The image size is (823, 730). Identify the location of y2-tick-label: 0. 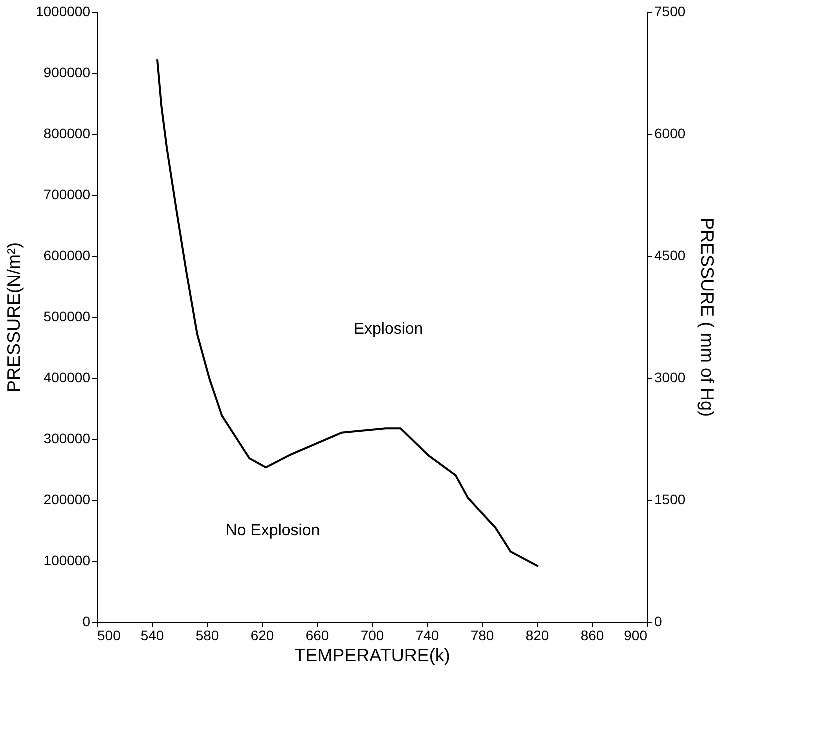
(658, 622).